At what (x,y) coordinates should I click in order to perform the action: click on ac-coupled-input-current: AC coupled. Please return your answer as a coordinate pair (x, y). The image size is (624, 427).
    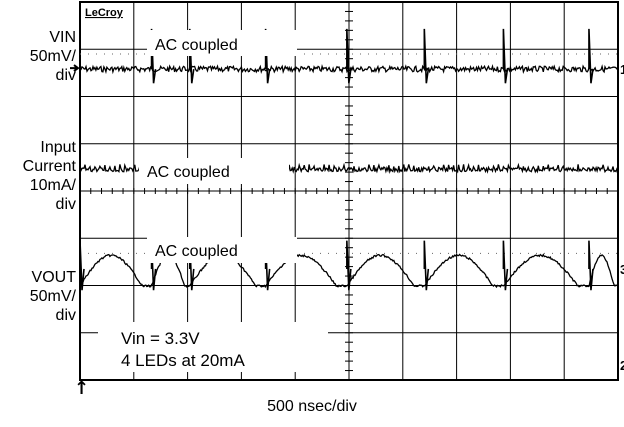
    Looking at the image, I should click on (188, 172).